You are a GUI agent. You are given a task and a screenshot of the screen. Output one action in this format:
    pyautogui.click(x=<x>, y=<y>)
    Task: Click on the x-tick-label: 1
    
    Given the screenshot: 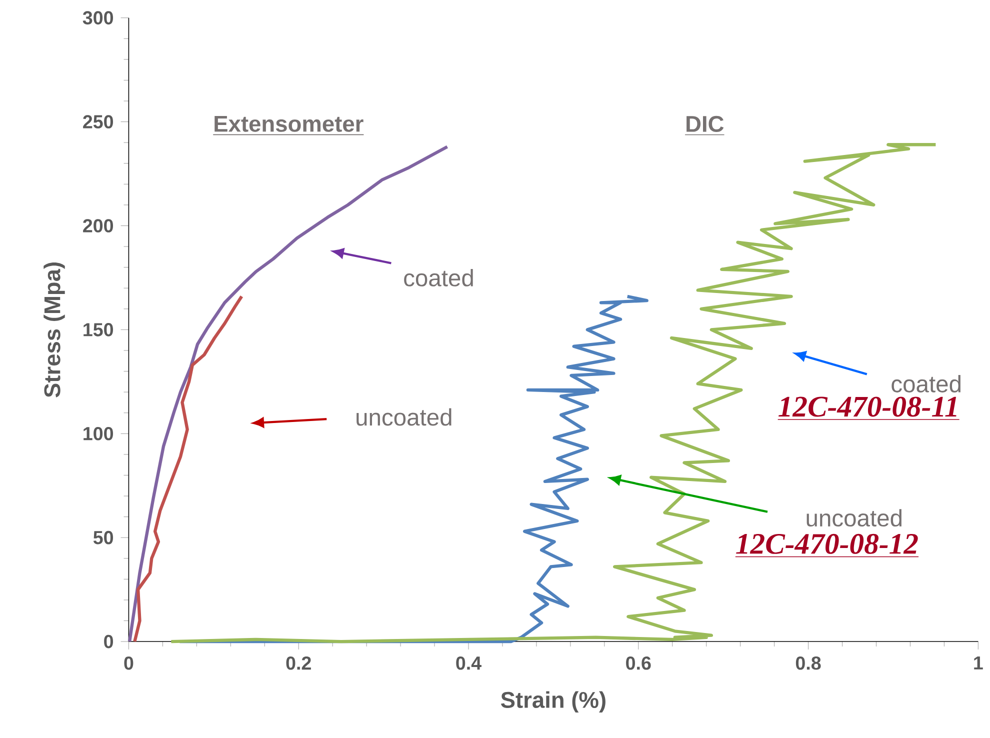 What is the action you would take?
    pyautogui.click(x=978, y=663)
    